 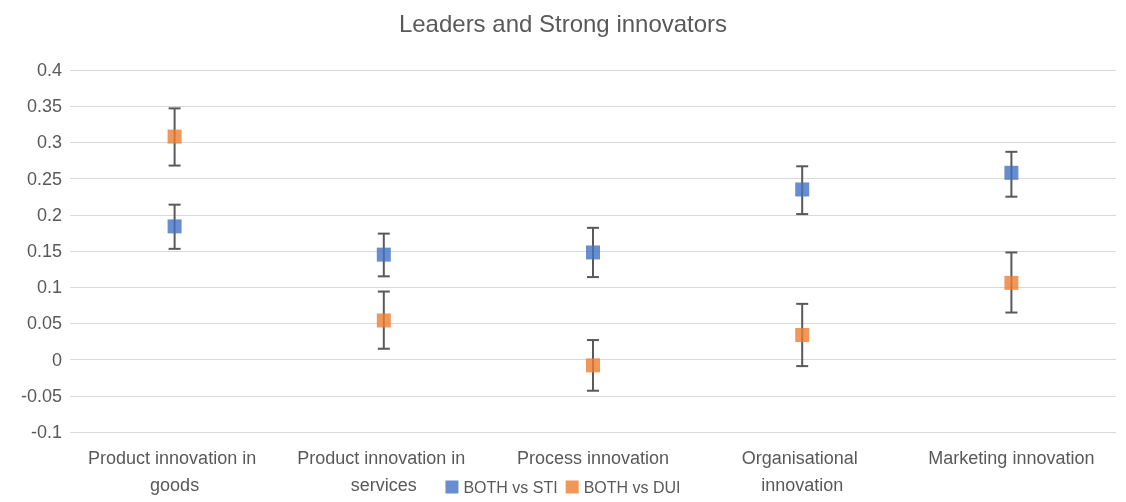 I want to click on chart-title: Leaders and Strong innovators, so click(x=563, y=23).